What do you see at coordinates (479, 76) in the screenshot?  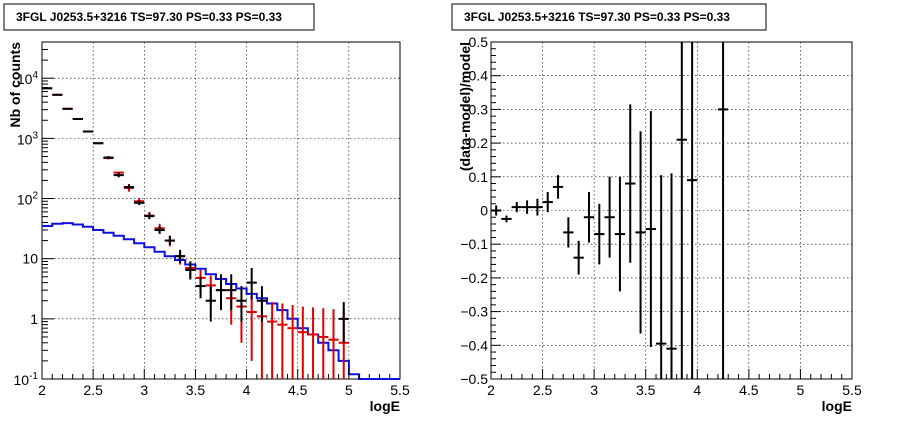 I see `y-tick-label: 0.4` at bounding box center [479, 76].